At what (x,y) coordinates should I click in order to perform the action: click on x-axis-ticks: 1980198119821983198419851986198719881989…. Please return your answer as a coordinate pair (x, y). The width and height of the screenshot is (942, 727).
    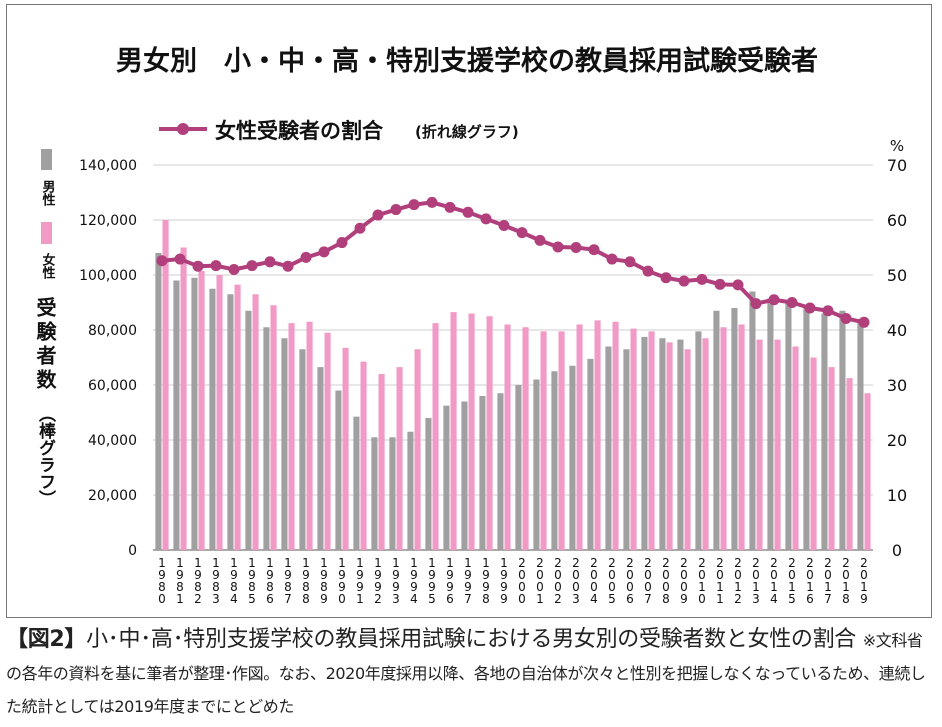
    Looking at the image, I should click on (513, 581).